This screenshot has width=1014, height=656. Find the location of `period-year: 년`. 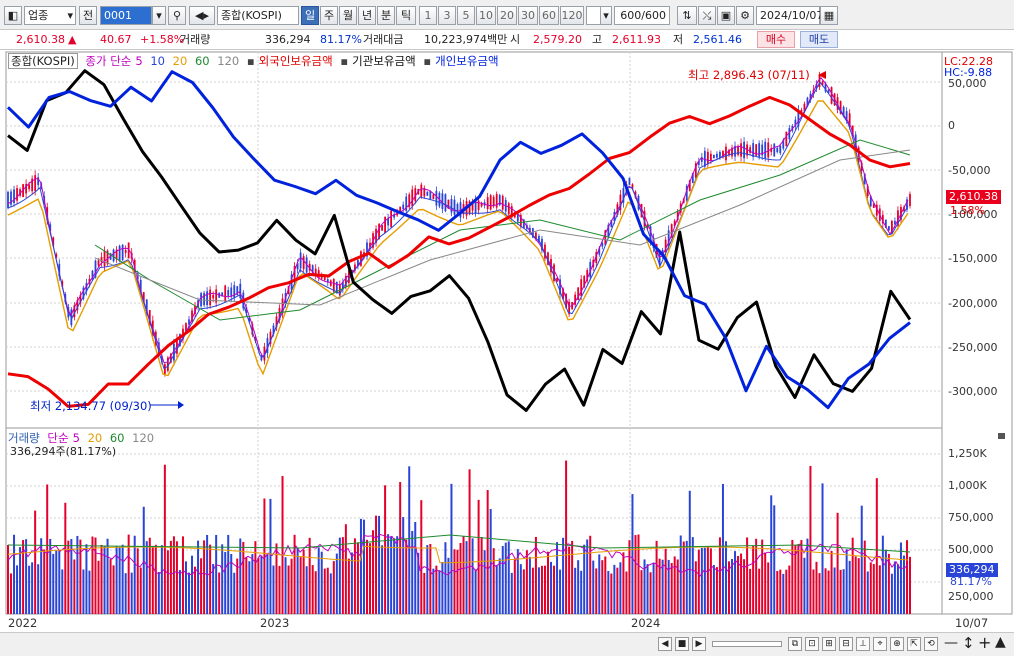

period-year: 년 is located at coordinates (367, 15).